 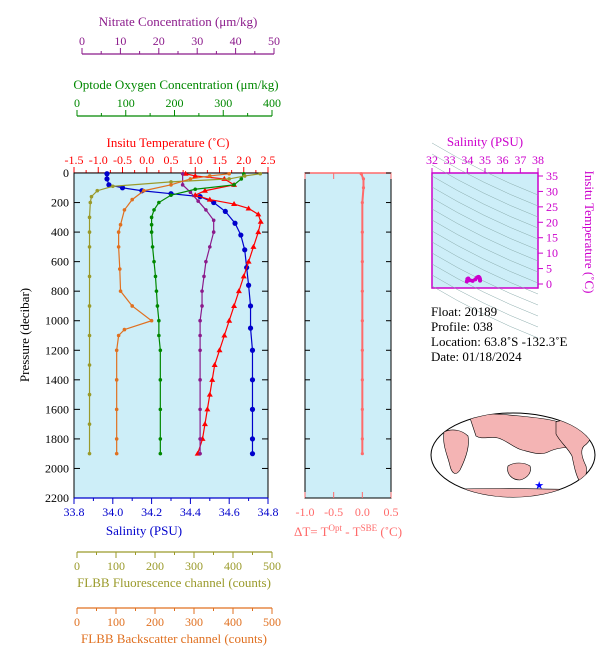 I want to click on backscatter-axis-label: FLBB Backscatter channel (counts), so click(x=174, y=638).